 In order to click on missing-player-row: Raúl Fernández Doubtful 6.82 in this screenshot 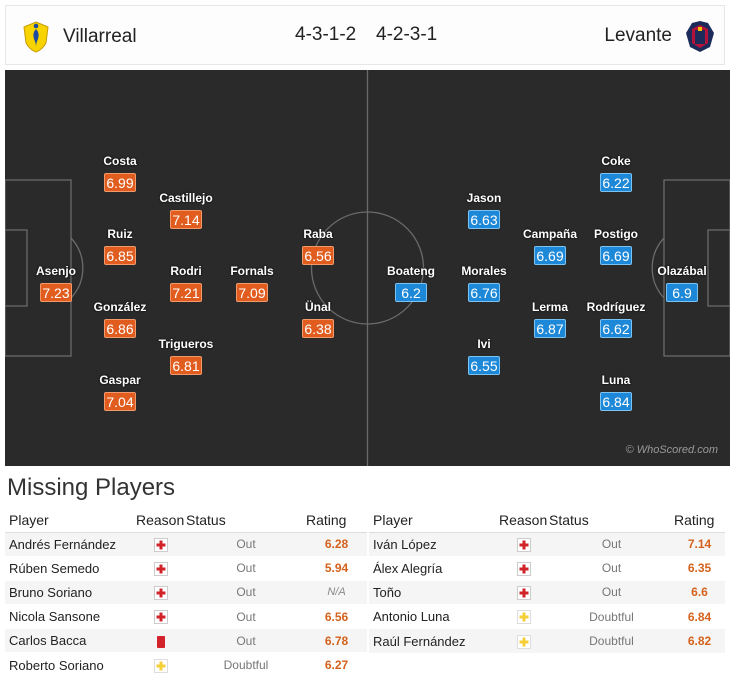, I will do `click(547, 640)`.